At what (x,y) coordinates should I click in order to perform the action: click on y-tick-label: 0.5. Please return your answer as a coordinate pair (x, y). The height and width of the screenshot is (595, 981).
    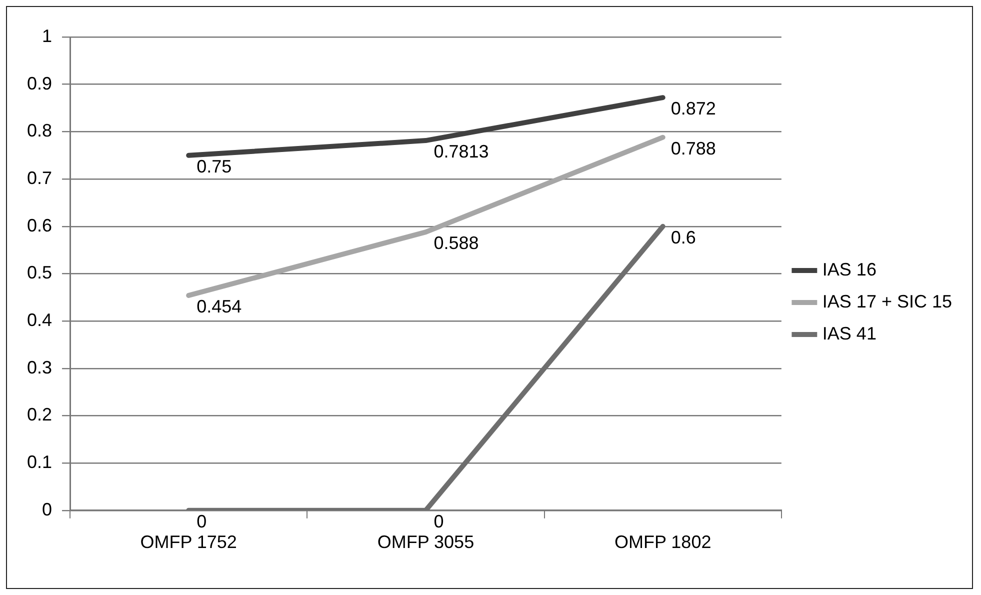
    Looking at the image, I should click on (39, 272).